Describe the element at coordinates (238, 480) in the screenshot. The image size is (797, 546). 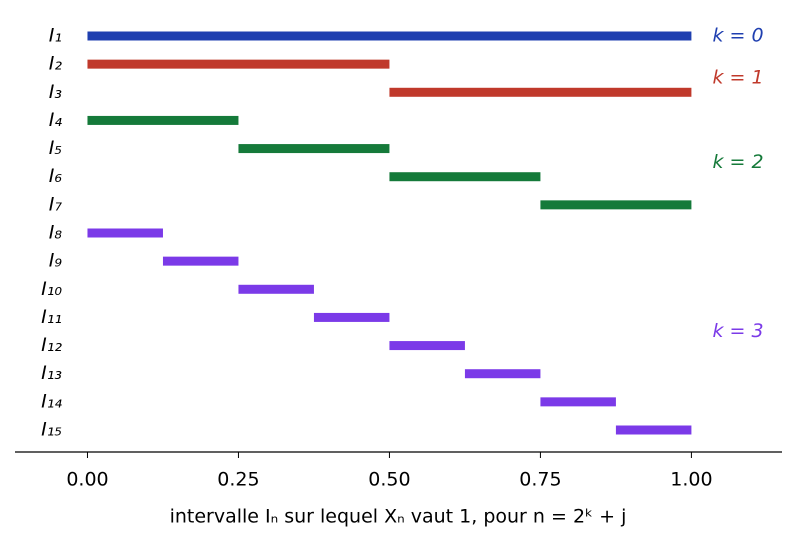
I see `x-tick-label: 0.25` at that location.